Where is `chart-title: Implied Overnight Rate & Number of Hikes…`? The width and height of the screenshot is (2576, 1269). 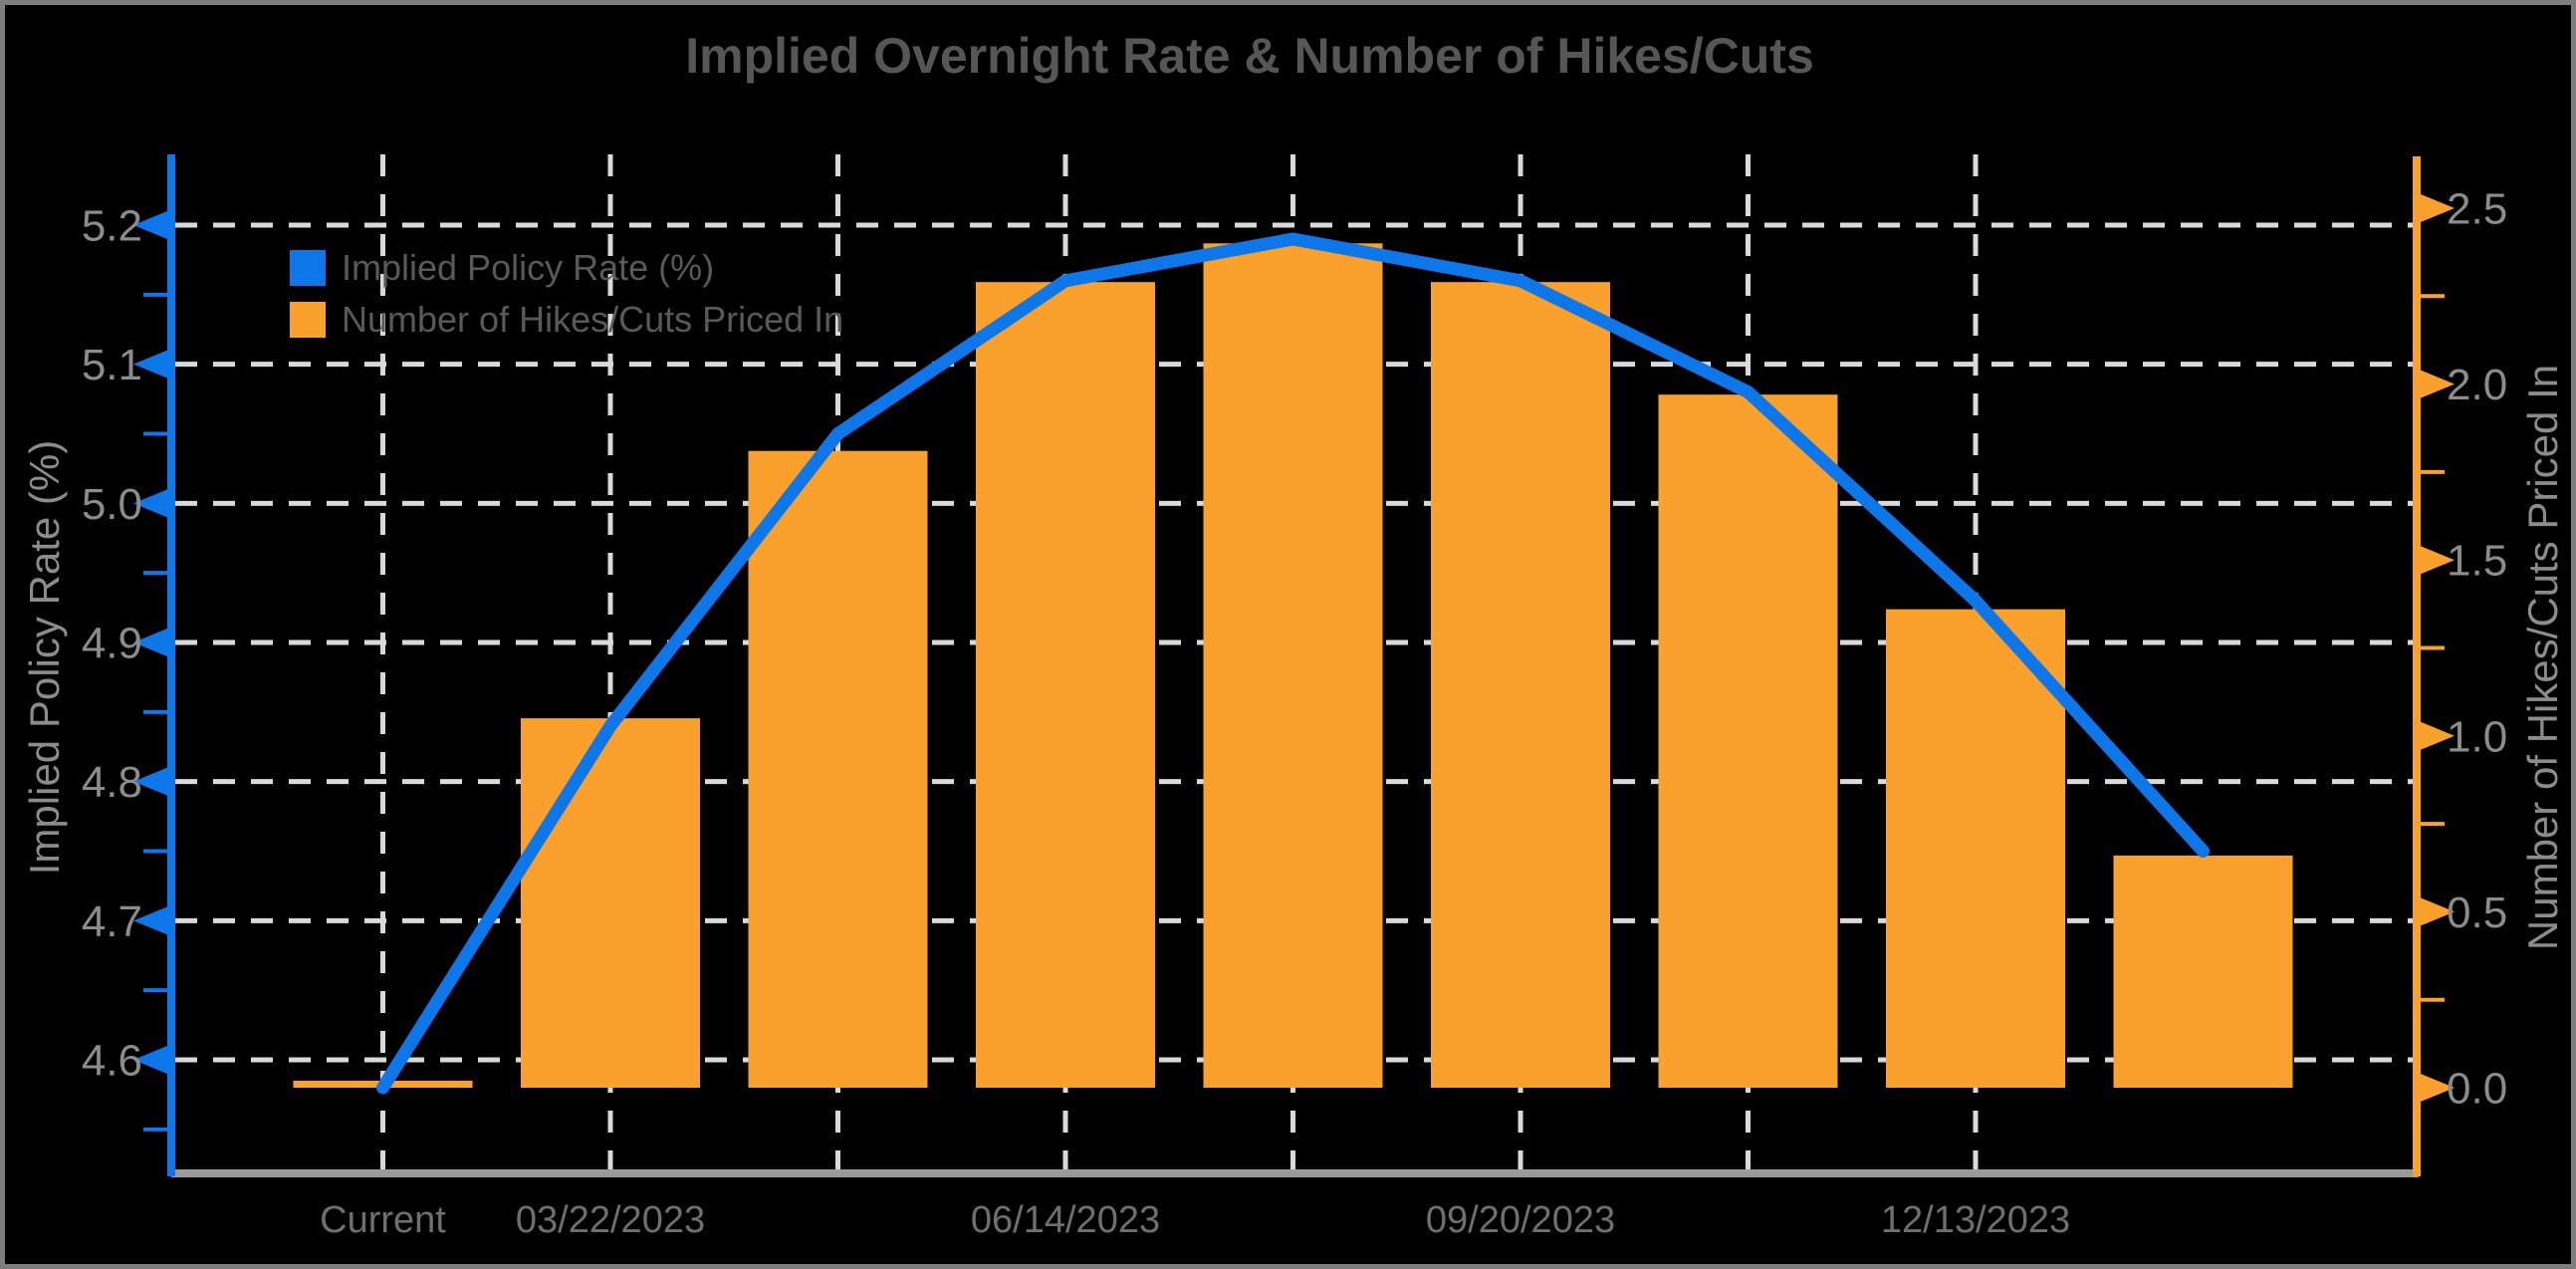 chart-title: Implied Overnight Rate & Number of Hikes… is located at coordinates (1249, 56).